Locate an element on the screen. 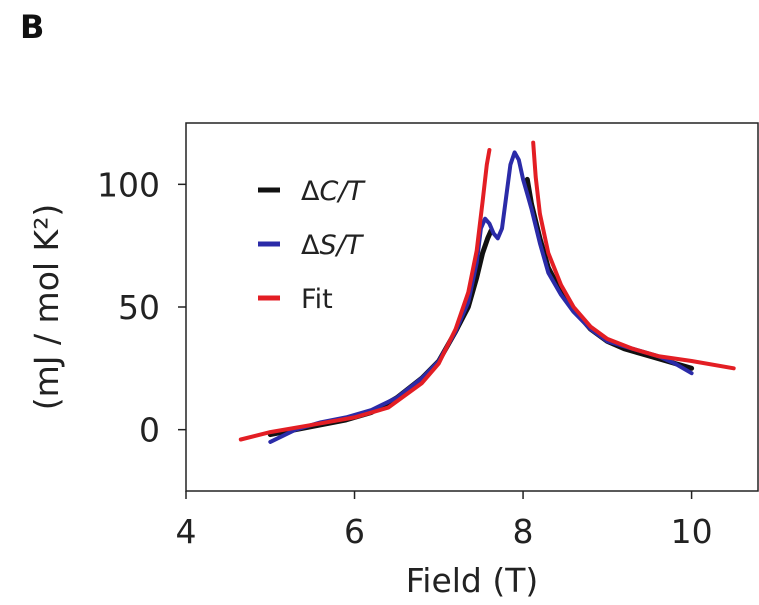 This screenshot has height=605, width=759. legend: ΔC/T ΔS/T Fit is located at coordinates (312, 245).